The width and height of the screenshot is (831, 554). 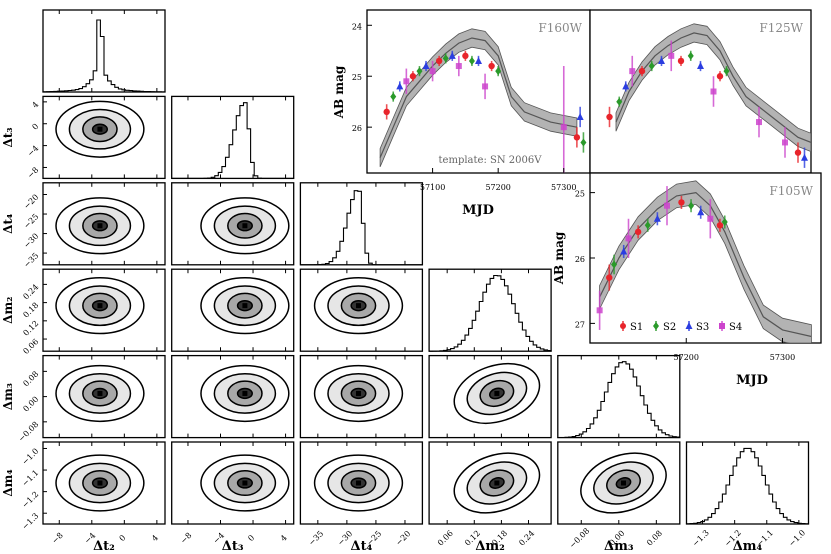 What do you see at coordinates (797, 538) in the screenshot?
I see `corner-xtick-label: −1.0` at bounding box center [797, 538].